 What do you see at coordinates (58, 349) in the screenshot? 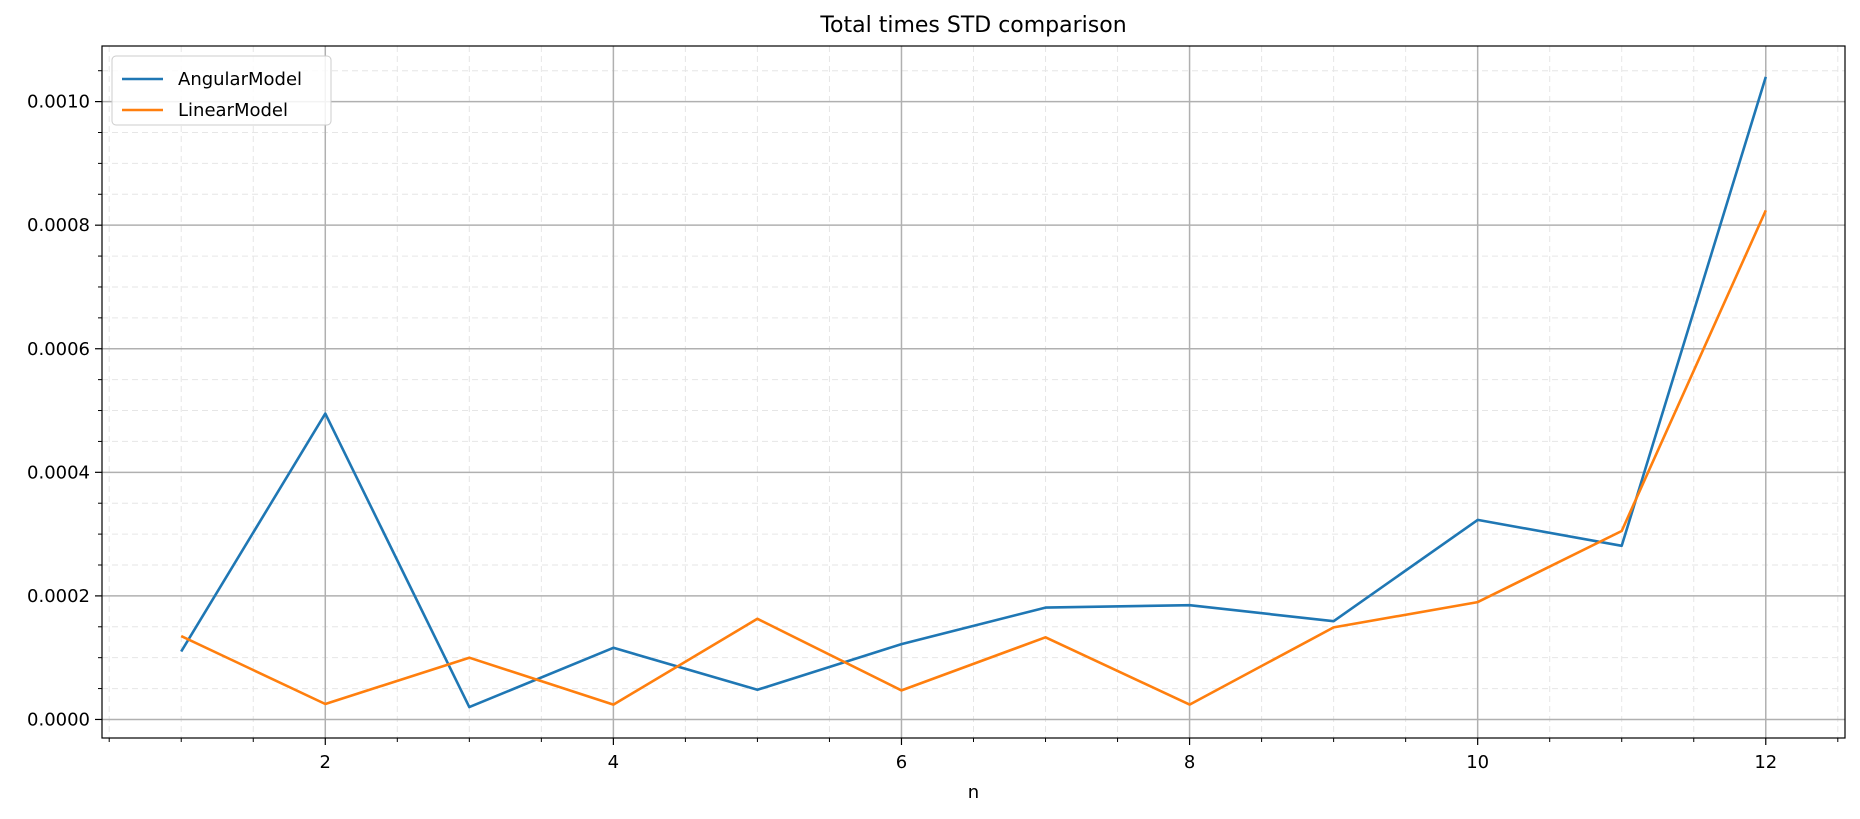
I see `y-tick-label: 0.0006` at bounding box center [58, 349].